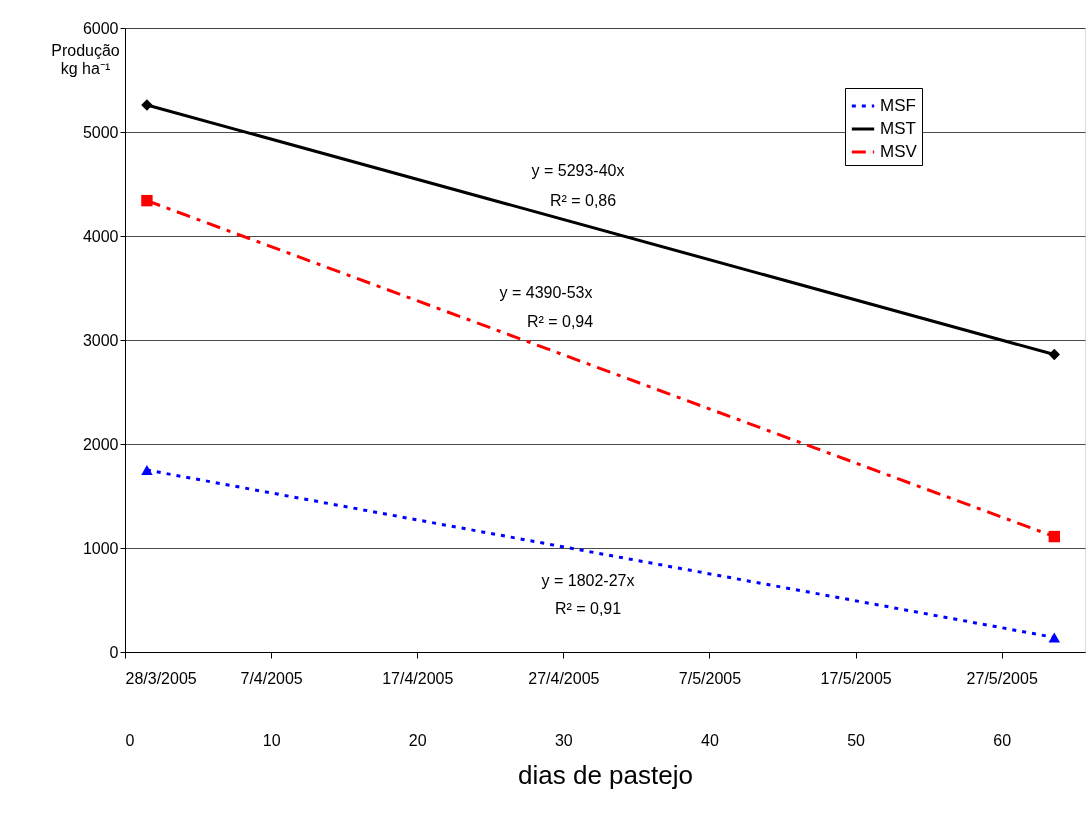 The height and width of the screenshot is (817, 1091). Describe the element at coordinates (898, 128) in the screenshot. I see `legend-label: MST` at that location.